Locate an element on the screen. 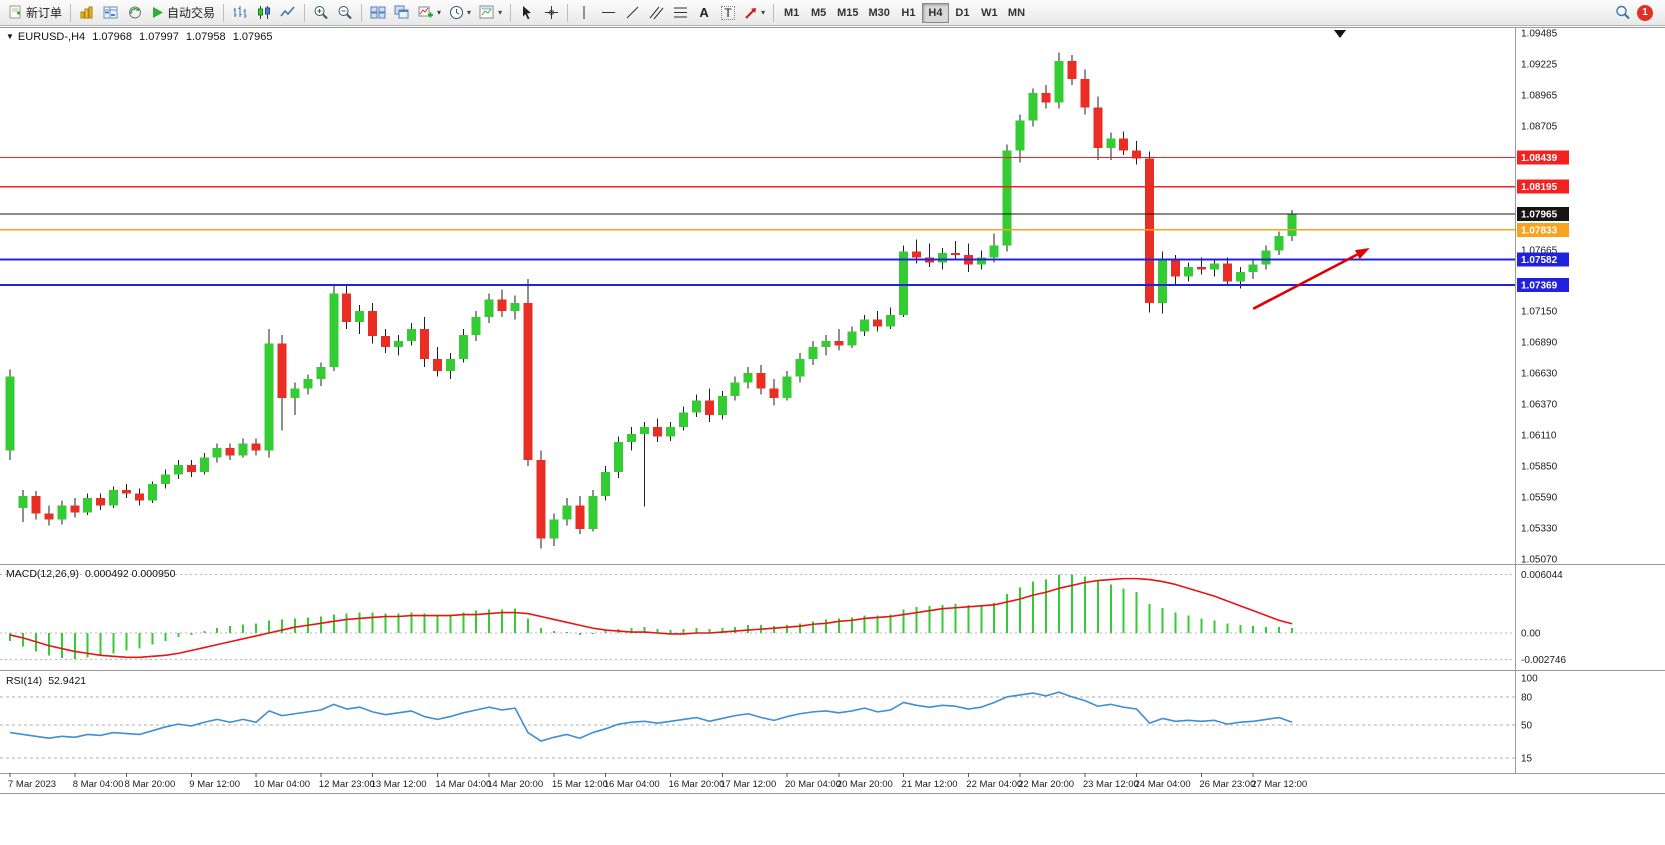  cursor-icon is located at coordinates (527, 13).